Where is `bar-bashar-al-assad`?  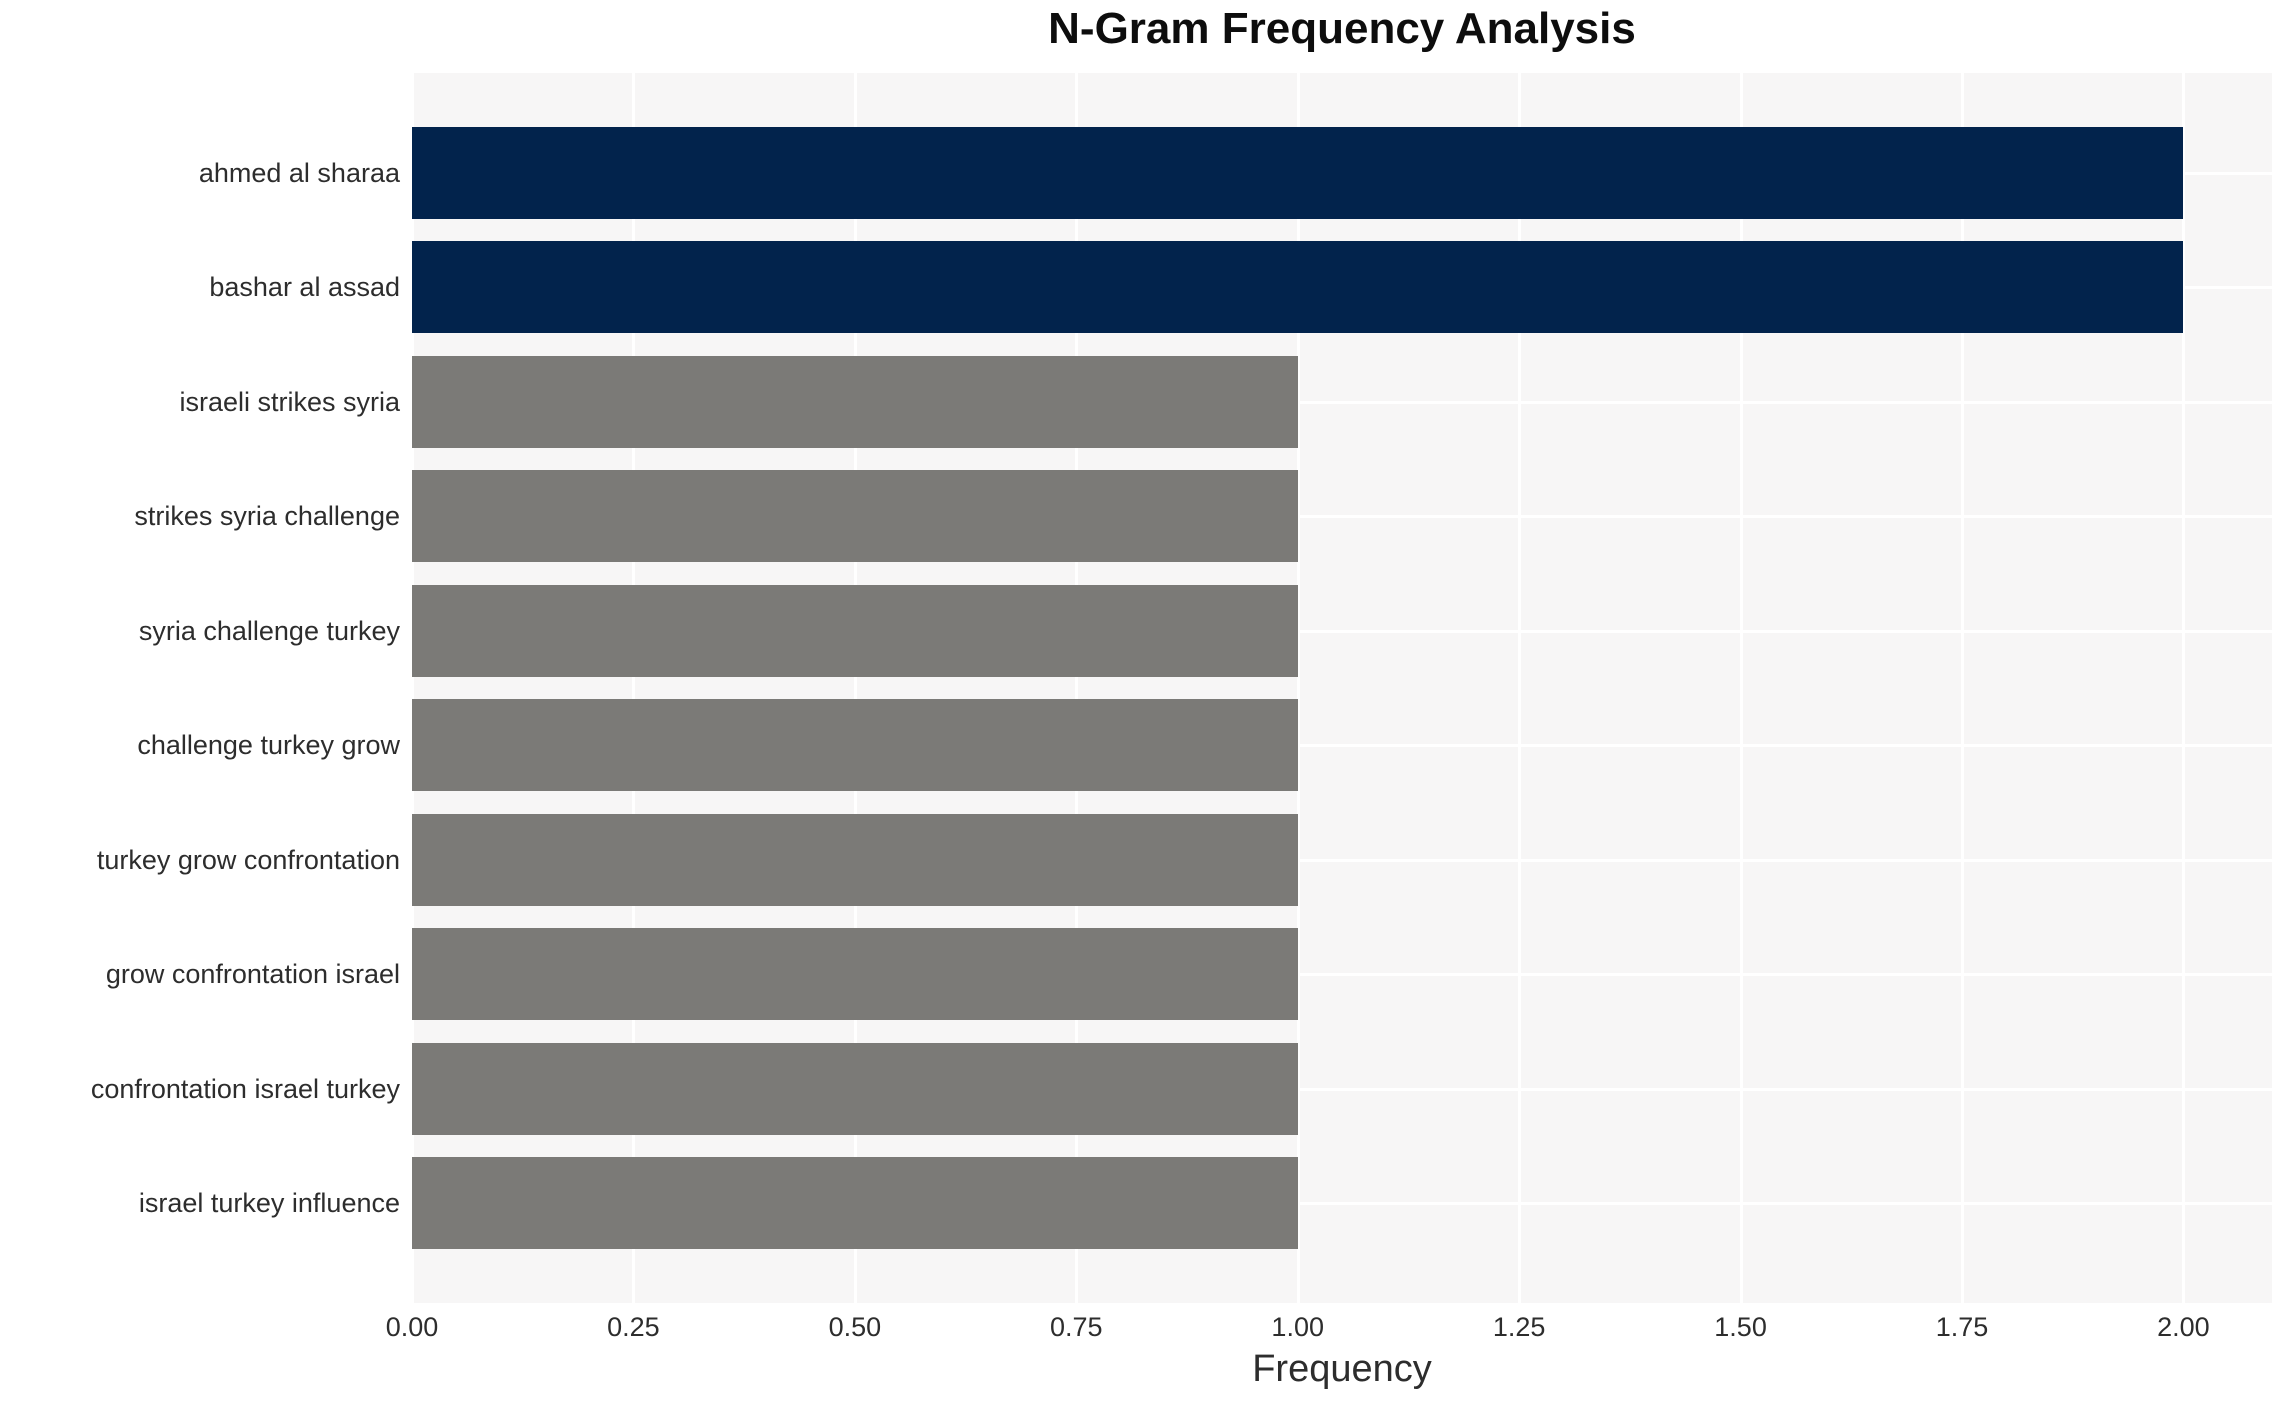
bar-bashar-al-assad is located at coordinates (1298, 287).